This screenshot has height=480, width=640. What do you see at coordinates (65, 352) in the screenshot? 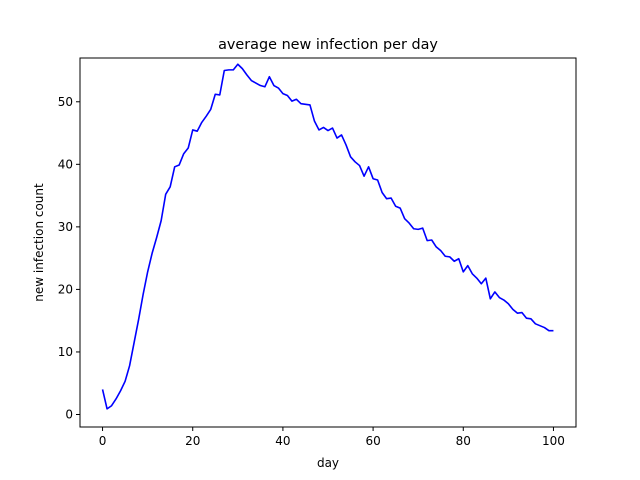
I see `y-tick-label: 10` at bounding box center [65, 352].